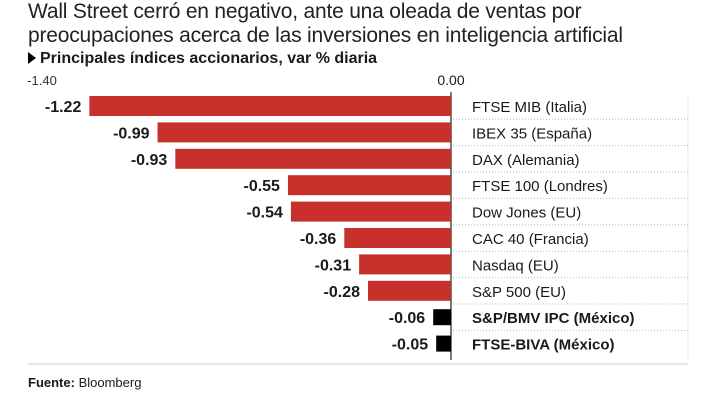 Image resolution: width=704 pixels, height=411 pixels. Describe the element at coordinates (63, 107) in the screenshot. I see `value-label: -1.22` at that location.